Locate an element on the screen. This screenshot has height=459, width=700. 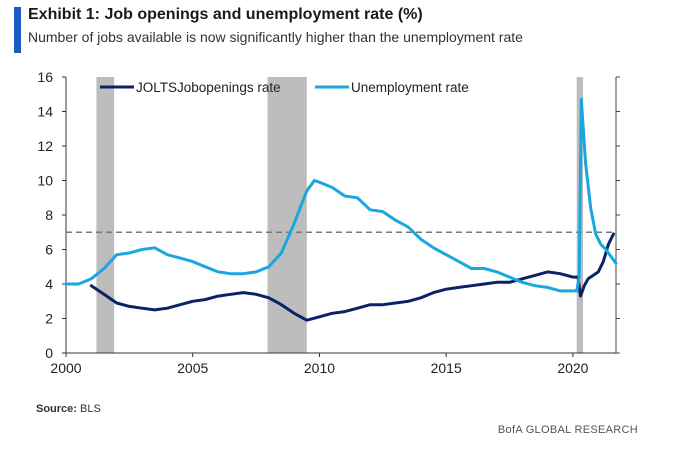
x-tick-label: 2000 is located at coordinates (65, 368).